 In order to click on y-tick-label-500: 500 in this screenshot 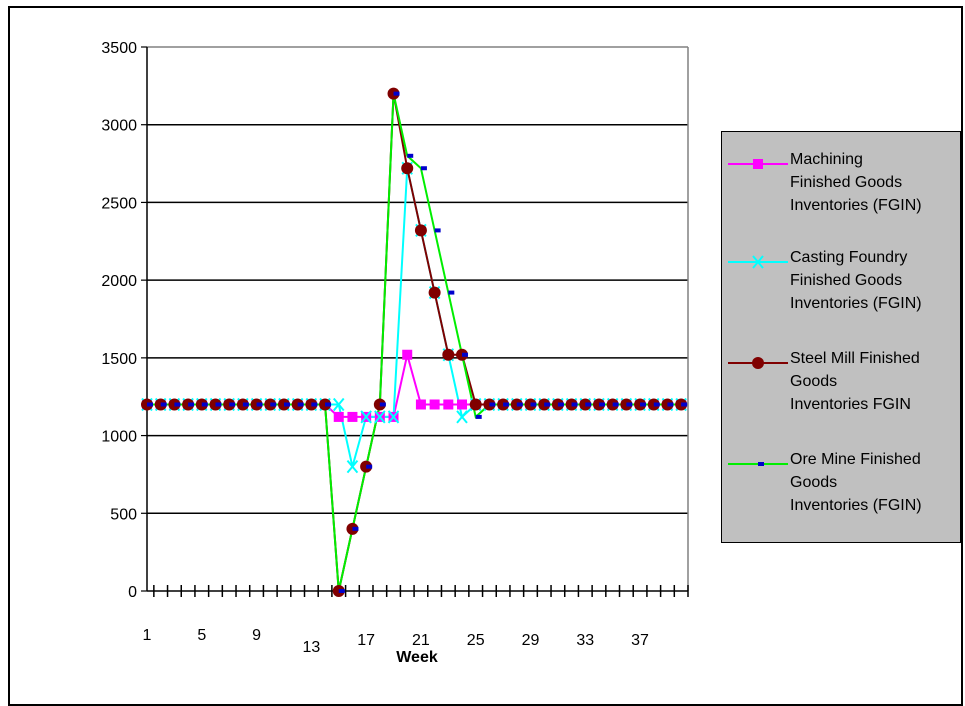, I will do `click(123, 514)`.